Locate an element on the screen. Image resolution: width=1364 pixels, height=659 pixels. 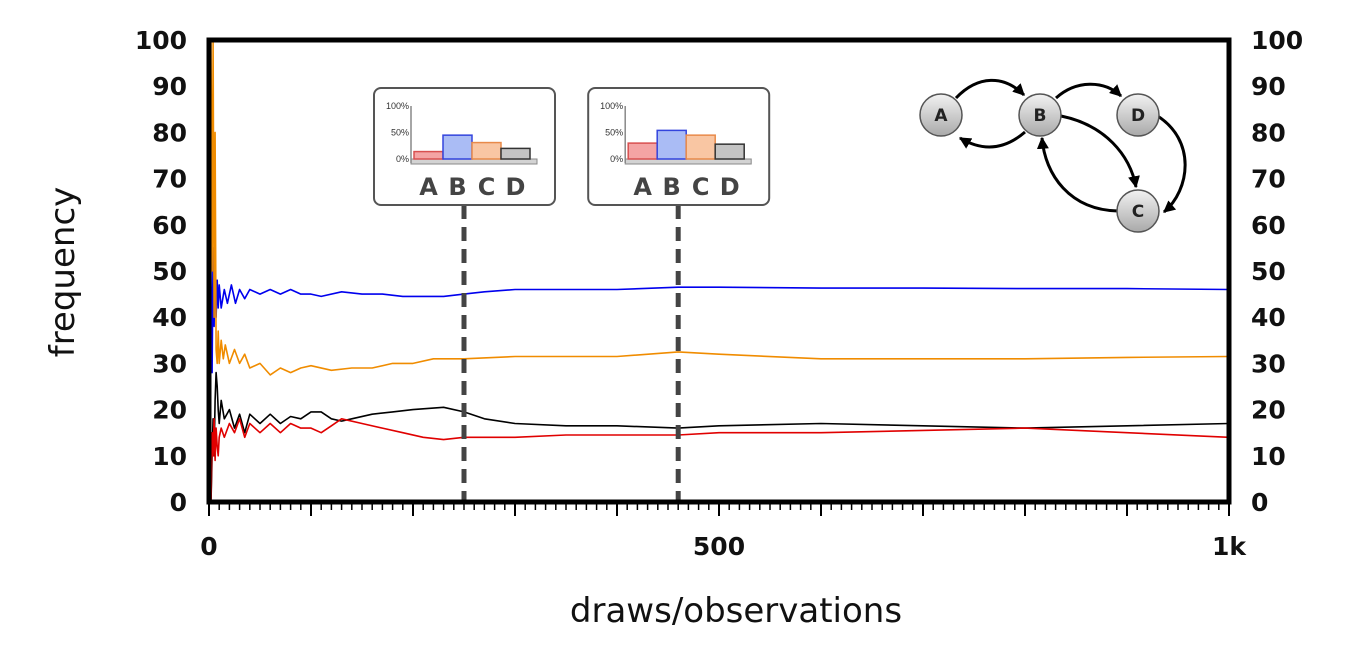
node-label-b: B is located at coordinates (1040, 116).